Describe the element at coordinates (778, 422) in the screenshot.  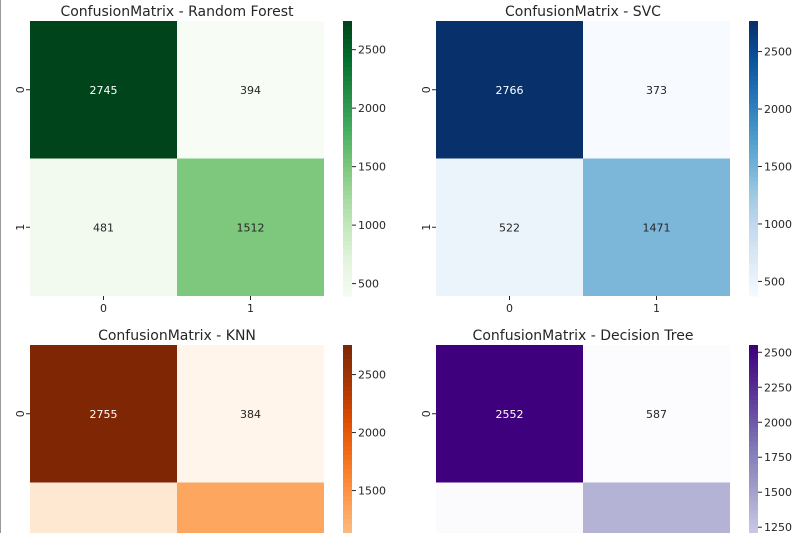
I see `colorbar-tick-label: 2000` at that location.